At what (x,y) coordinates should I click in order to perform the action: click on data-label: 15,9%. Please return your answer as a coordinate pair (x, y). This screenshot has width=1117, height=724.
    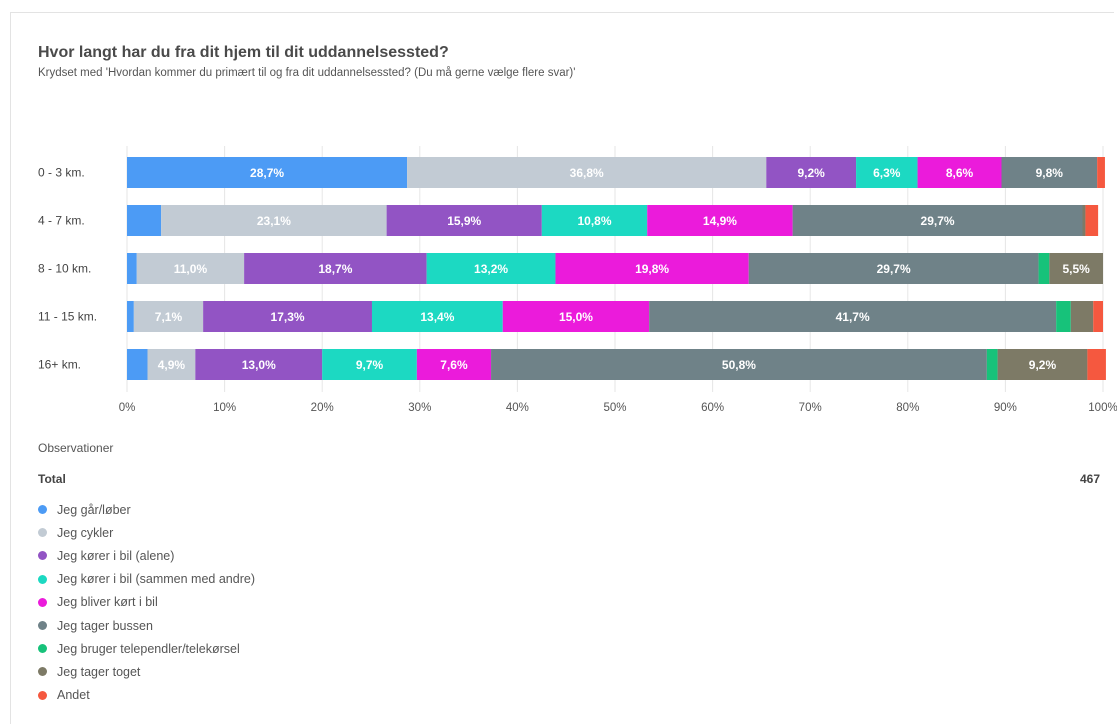
    Looking at the image, I should click on (464, 221).